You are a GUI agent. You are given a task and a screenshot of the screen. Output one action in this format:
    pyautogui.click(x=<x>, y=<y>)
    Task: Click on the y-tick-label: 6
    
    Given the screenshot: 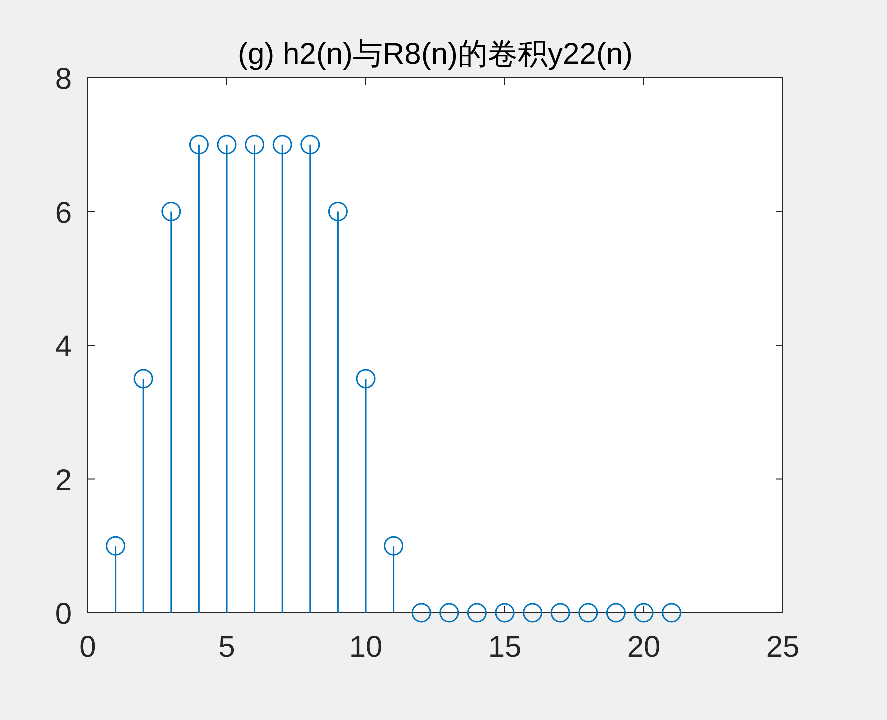 What is the action you would take?
    pyautogui.click(x=63, y=213)
    